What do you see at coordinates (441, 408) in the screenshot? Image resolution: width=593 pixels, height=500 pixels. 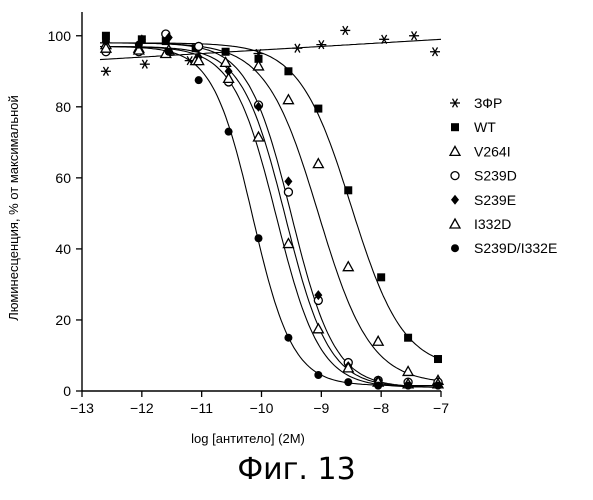 I see `x-tick-label: −7` at bounding box center [441, 408].